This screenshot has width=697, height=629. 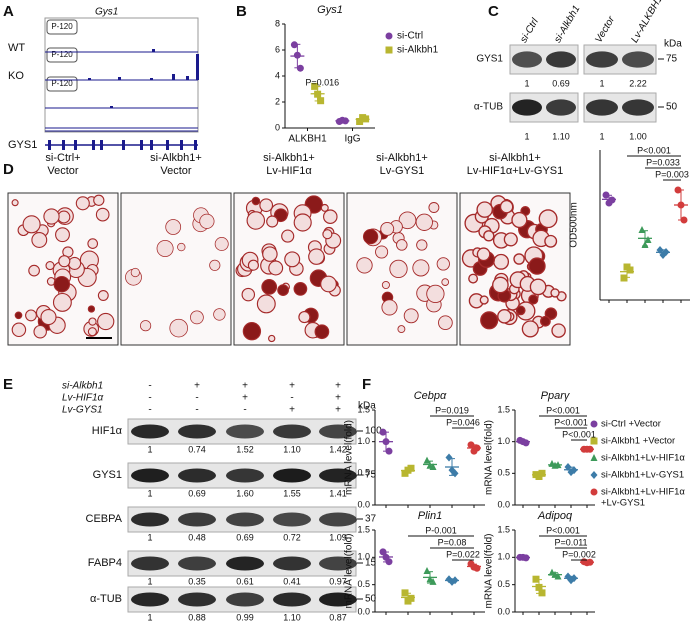 What do you see at coordinates (121, 75) in the screenshot?
I see `track-frame` at bounding box center [121, 75].